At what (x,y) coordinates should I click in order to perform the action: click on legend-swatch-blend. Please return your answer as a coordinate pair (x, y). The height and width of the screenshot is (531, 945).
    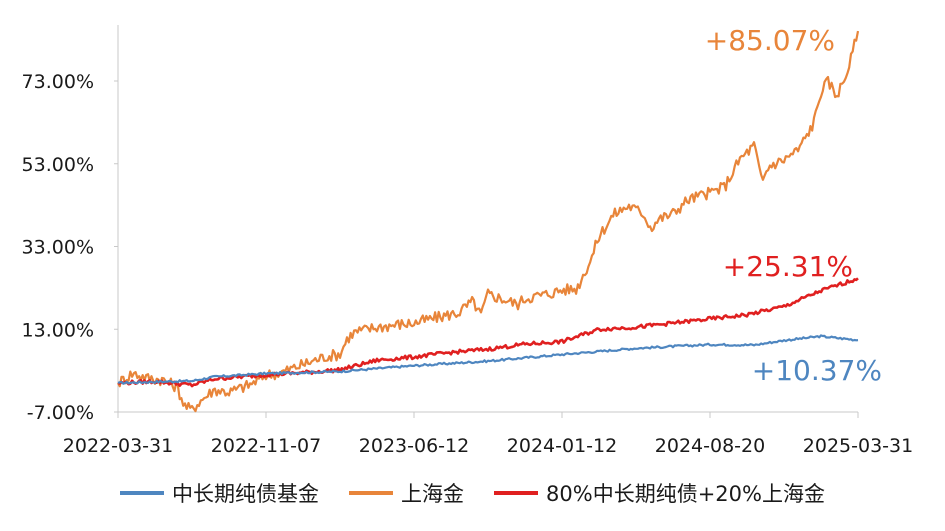
    Looking at the image, I should click on (516, 493).